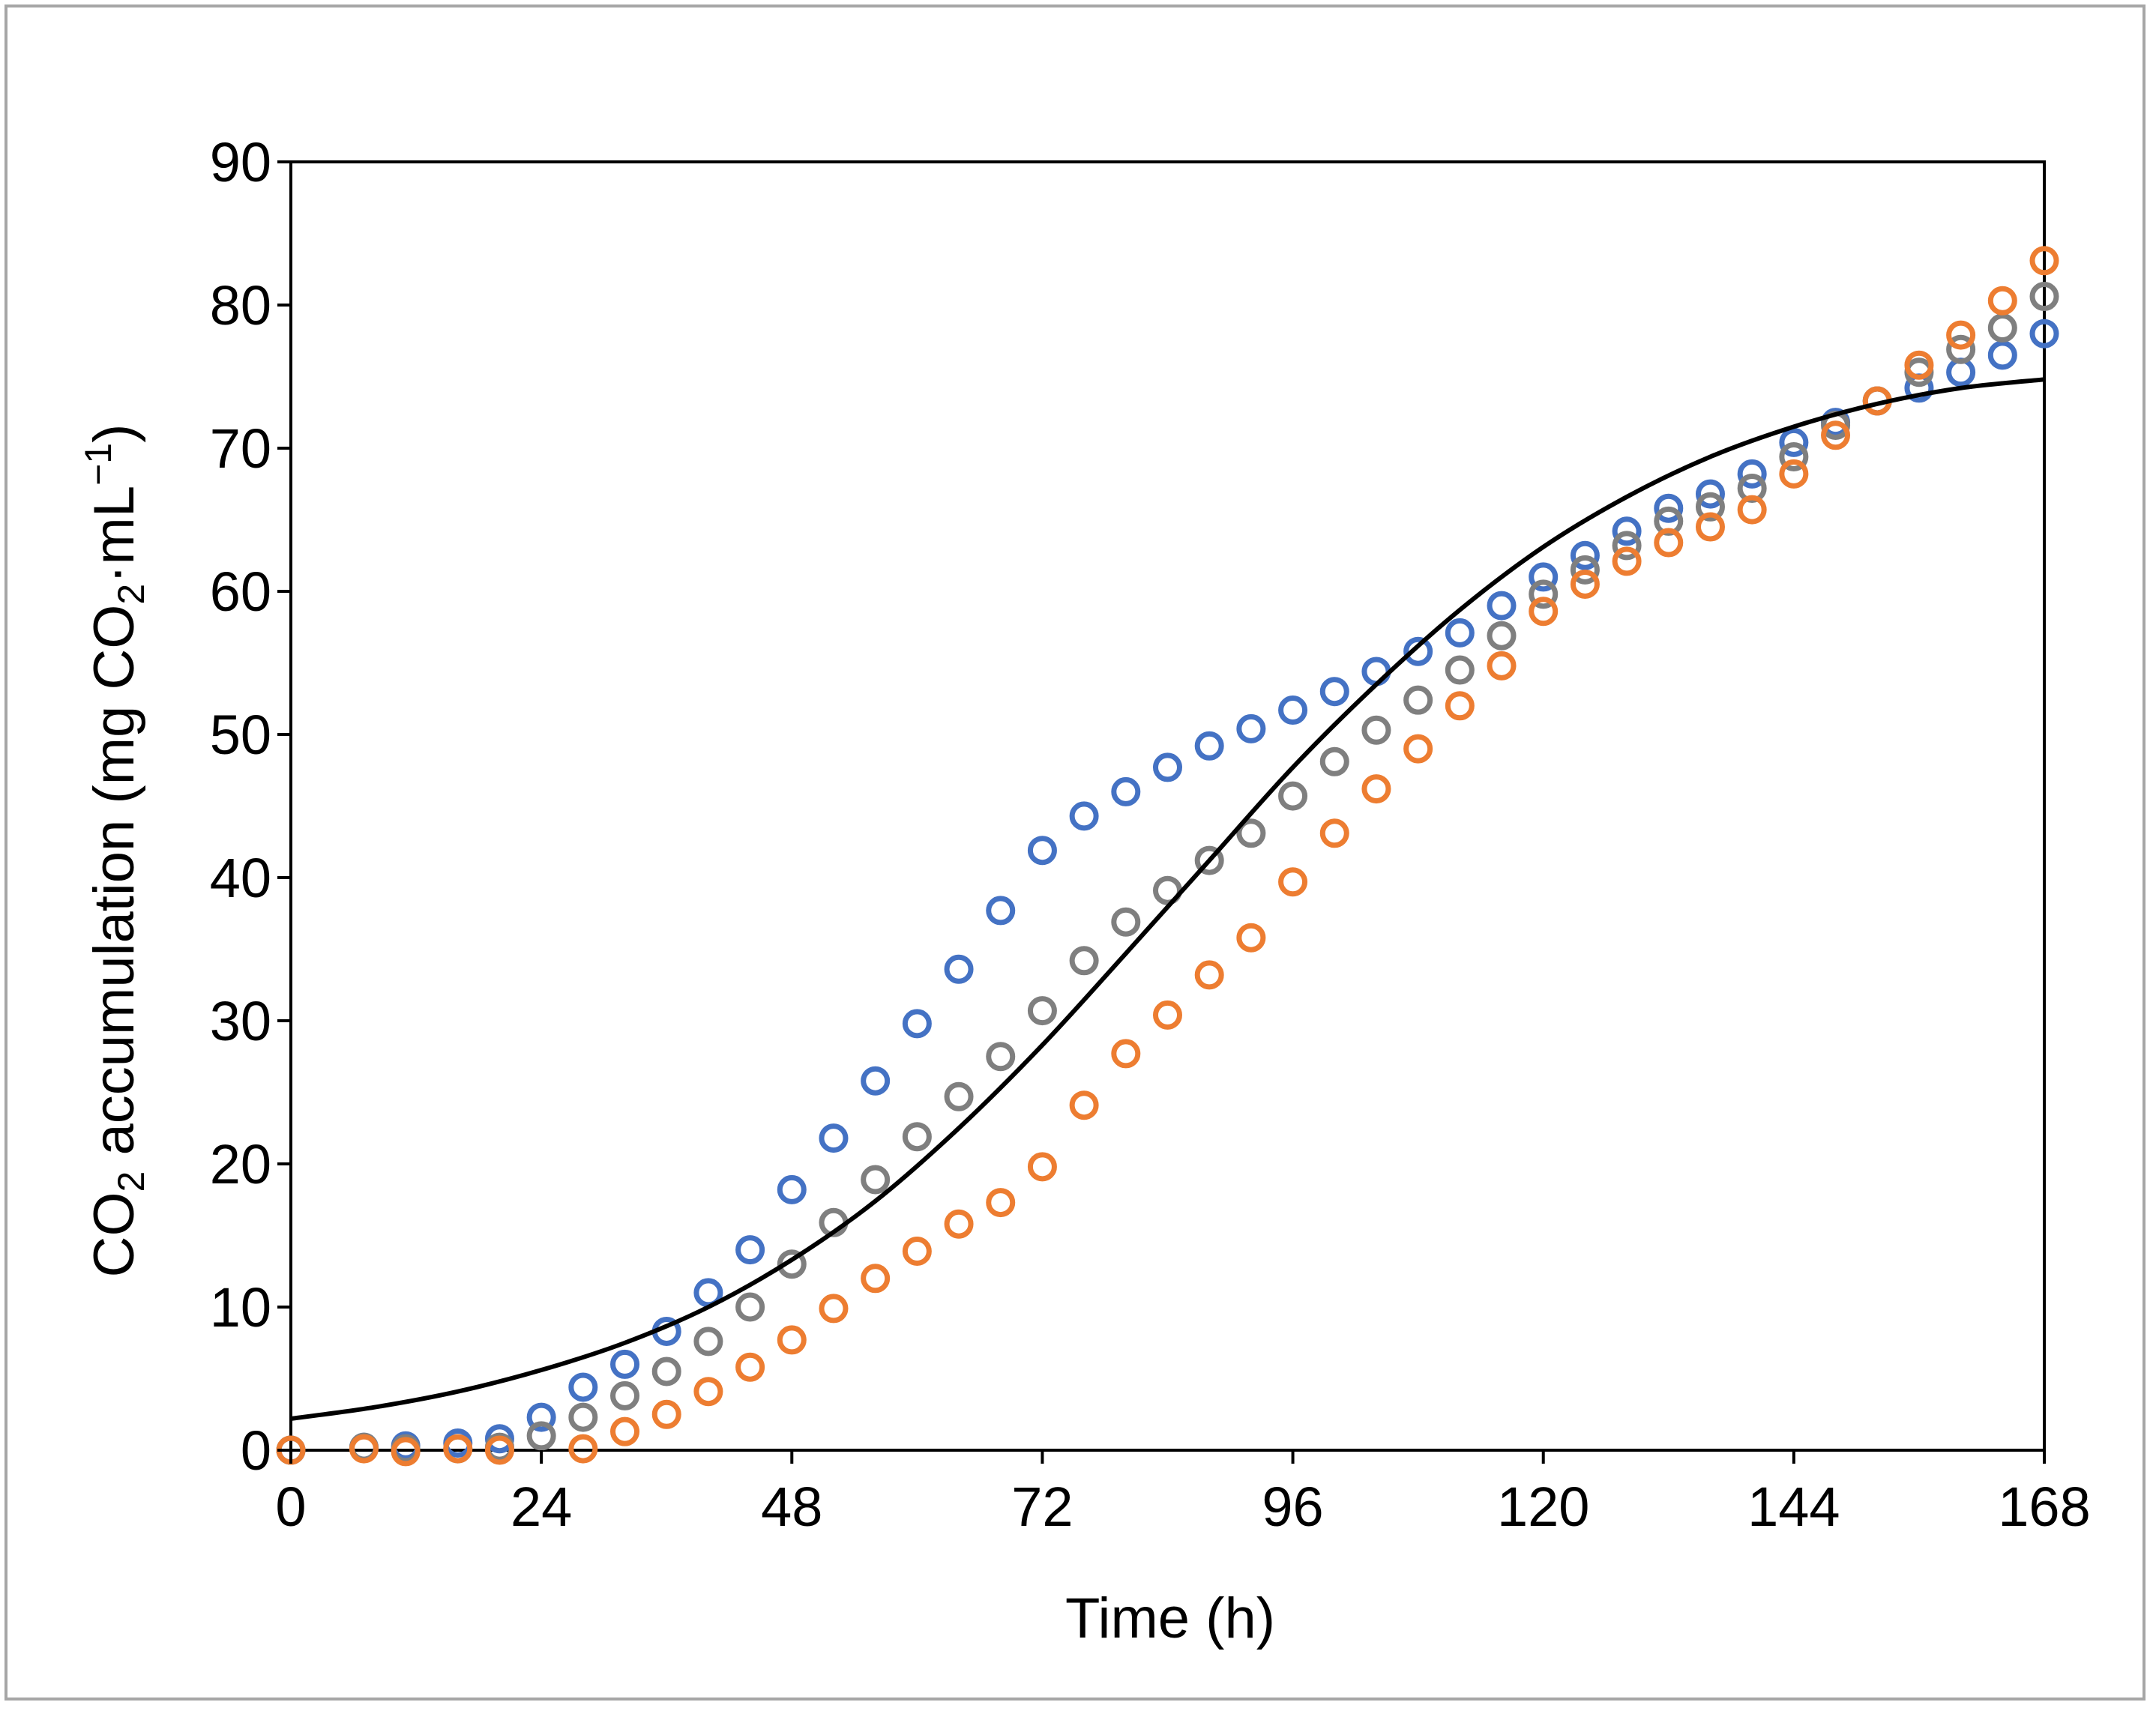 Image resolution: width=2156 pixels, height=1711 pixels. What do you see at coordinates (1170, 1618) in the screenshot?
I see `x-axis-title: Time (h)` at bounding box center [1170, 1618].